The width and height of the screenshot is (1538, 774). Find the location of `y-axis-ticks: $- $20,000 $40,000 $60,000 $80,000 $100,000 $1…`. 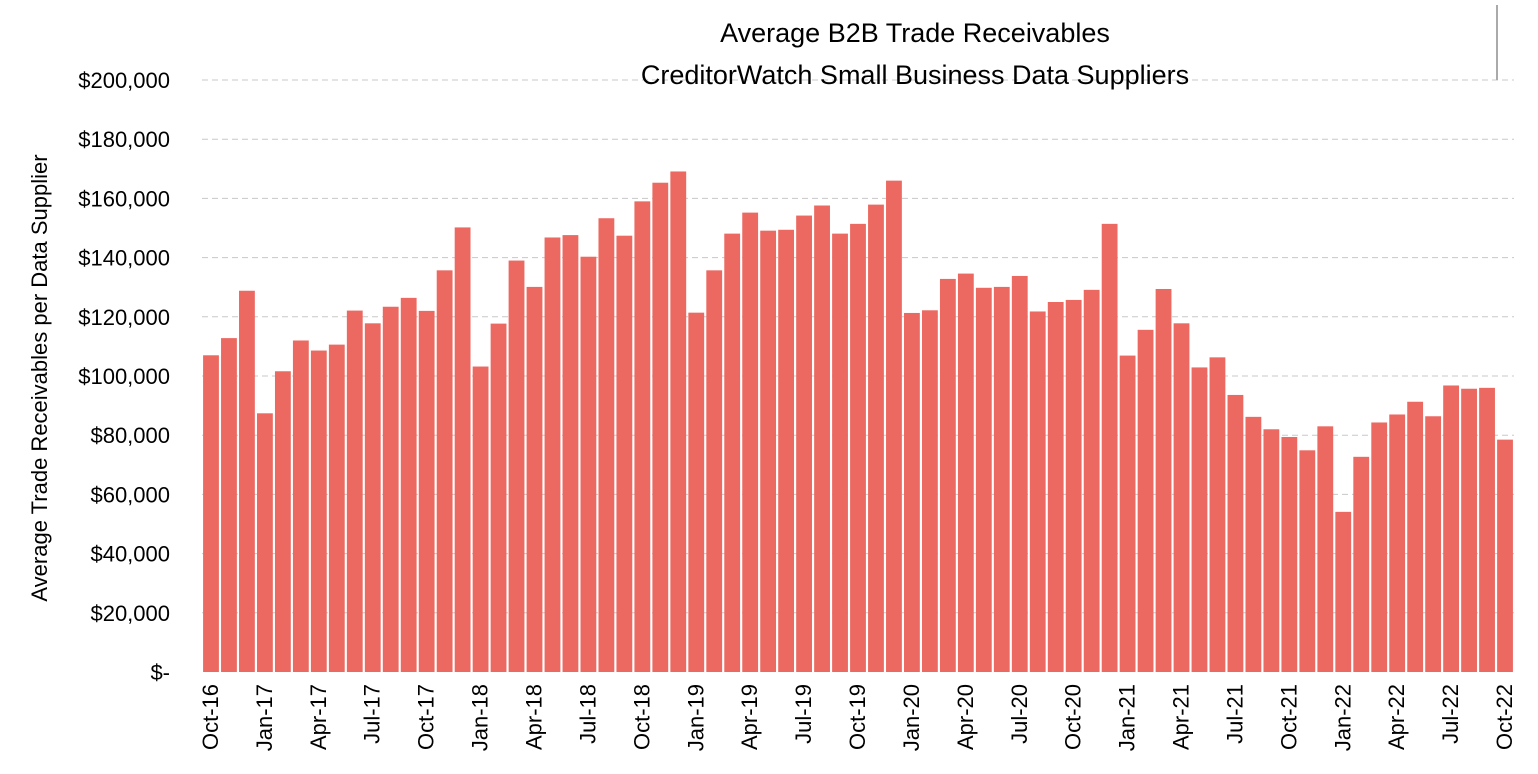

y-axis-ticks: $- $20,000 $40,000 $60,000 $80,000 $100,000 $1… is located at coordinates (124, 376).